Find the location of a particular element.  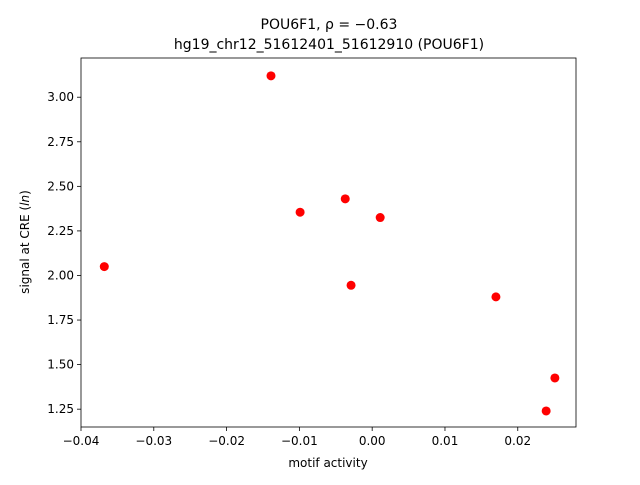

y-axis-label-prefix: signal at CRE ( is located at coordinates (25, 250).